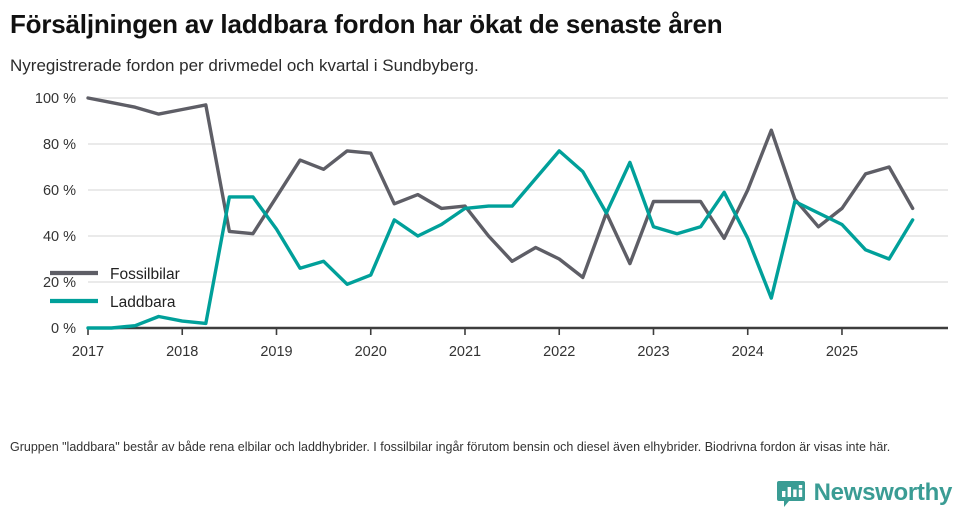  I want to click on legend-label: Fossilbilar, so click(145, 274).